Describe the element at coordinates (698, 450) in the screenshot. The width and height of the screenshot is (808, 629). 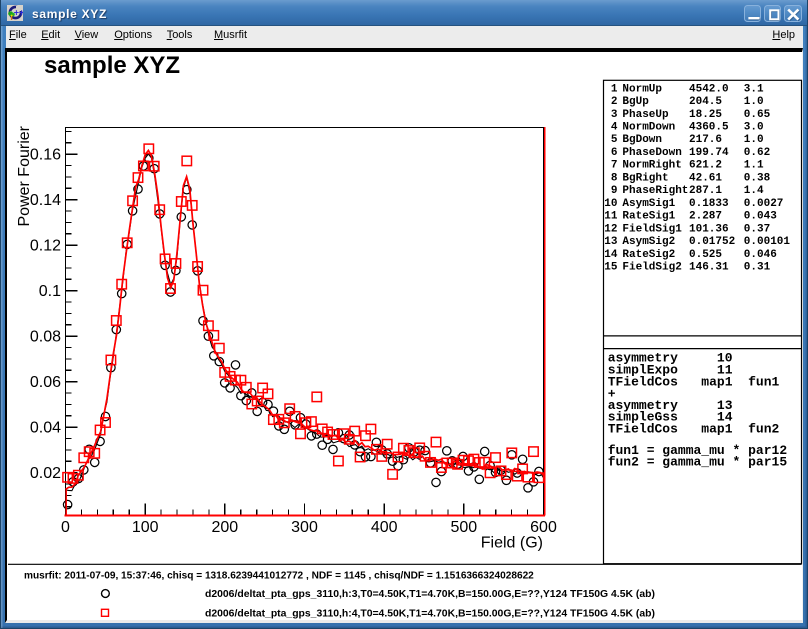
I see `svg-text: fun1 = gamma_mu * par12` at that location.